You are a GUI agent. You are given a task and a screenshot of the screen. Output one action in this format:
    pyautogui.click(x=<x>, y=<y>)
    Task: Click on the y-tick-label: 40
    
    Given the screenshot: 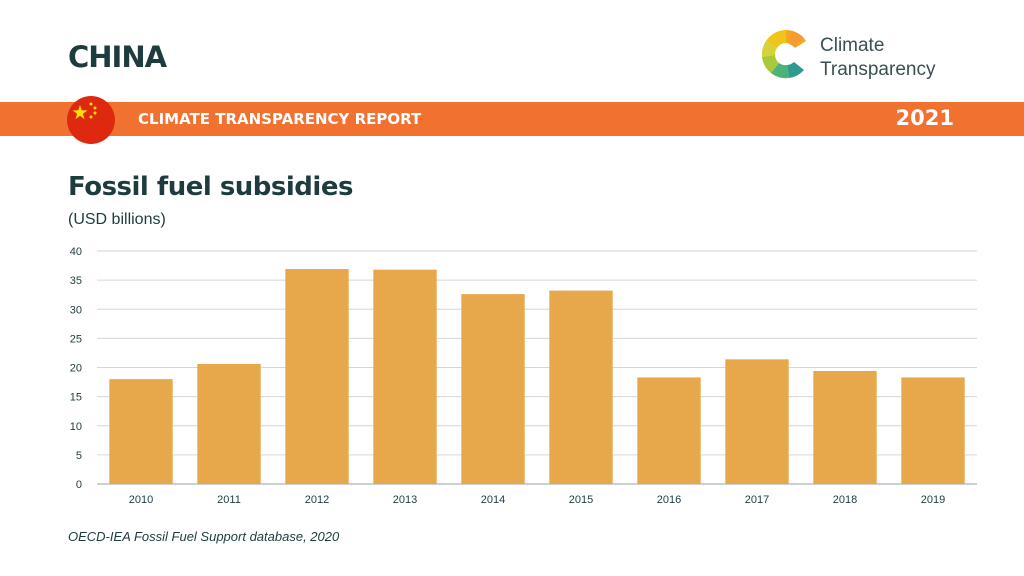 What is the action you would take?
    pyautogui.click(x=76, y=252)
    